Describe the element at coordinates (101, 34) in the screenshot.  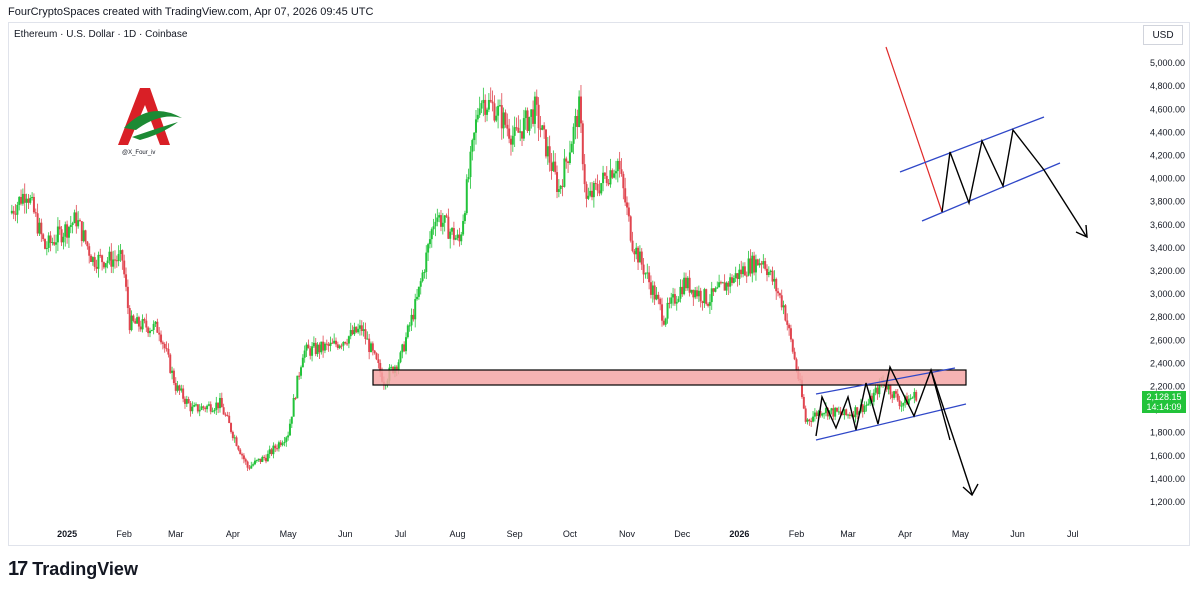
I see `symbol-description: Ethereum · U.S. Dollar · 1D · Coinbase` at that location.